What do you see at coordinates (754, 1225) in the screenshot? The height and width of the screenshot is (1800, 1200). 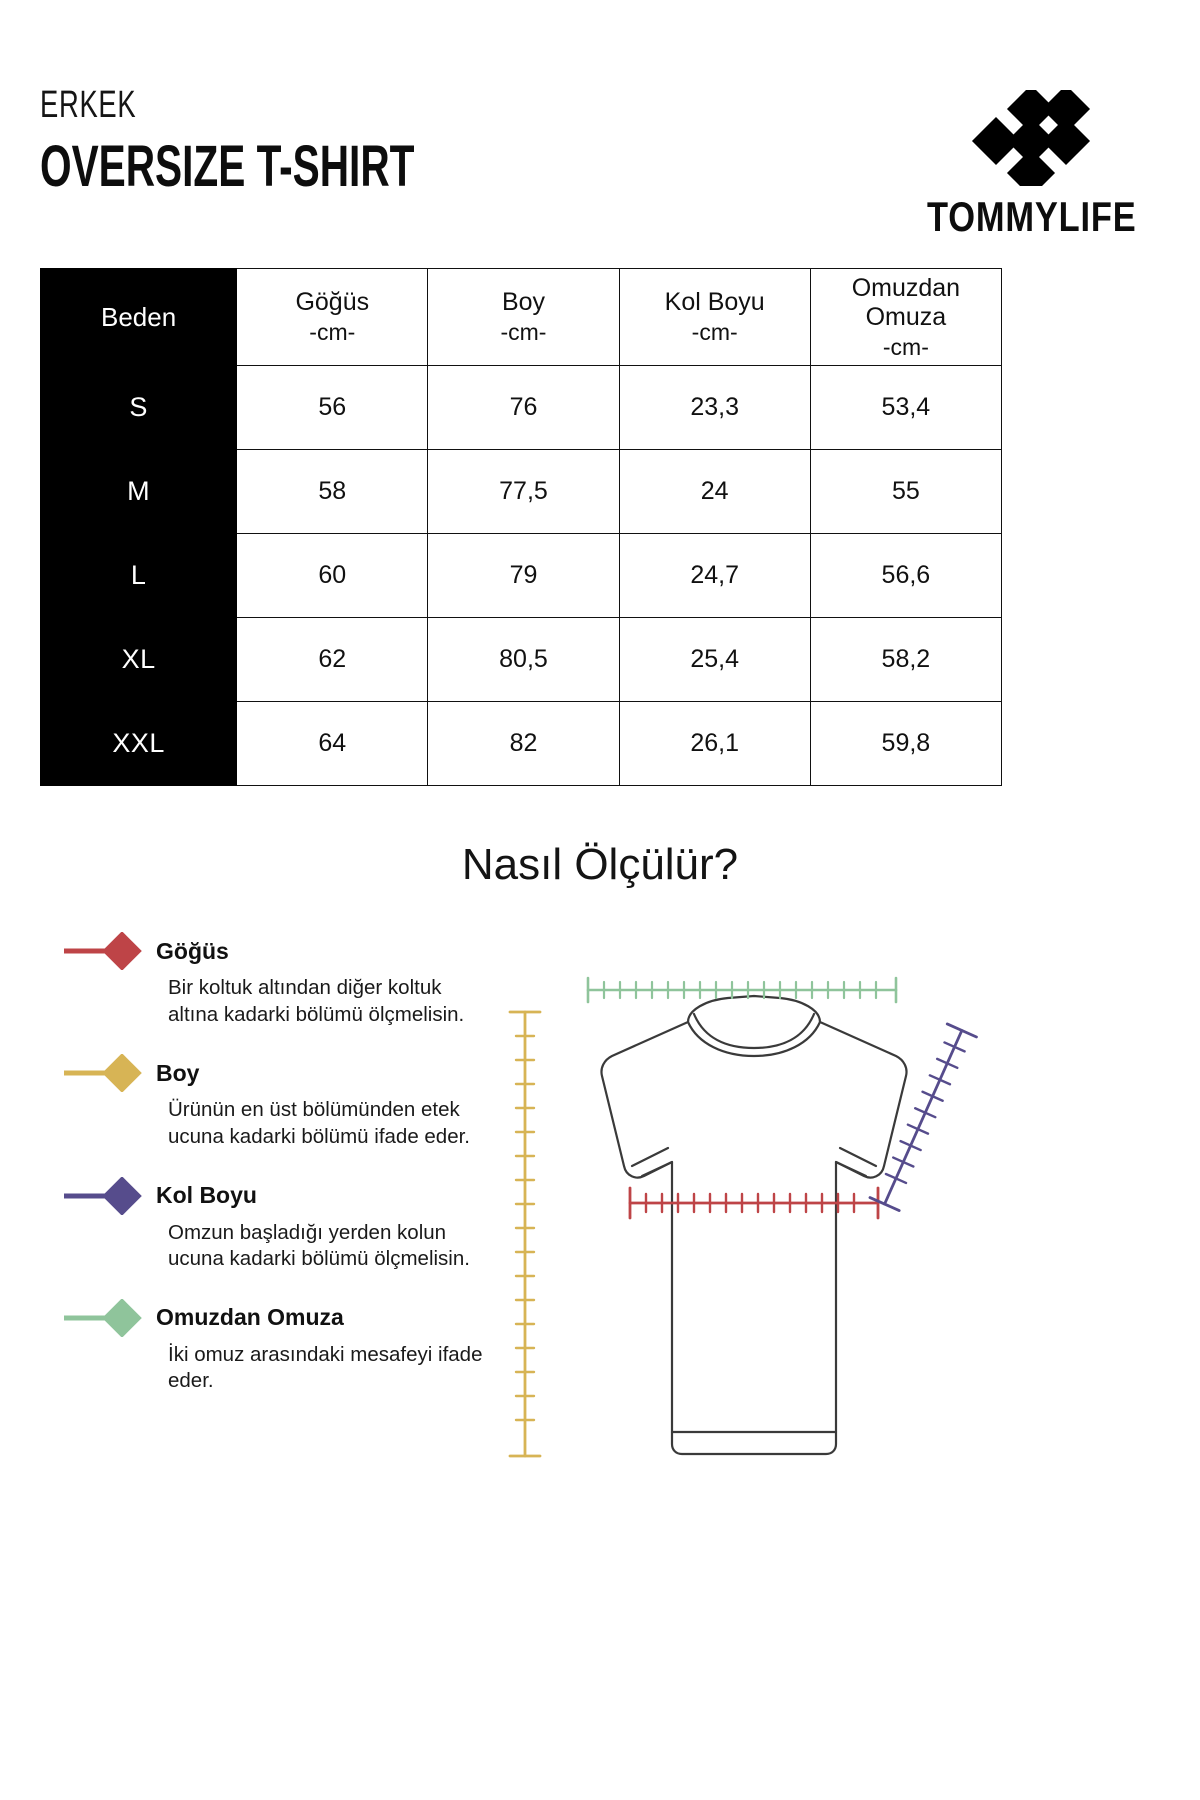 I see `tshirt-illustration` at bounding box center [754, 1225].